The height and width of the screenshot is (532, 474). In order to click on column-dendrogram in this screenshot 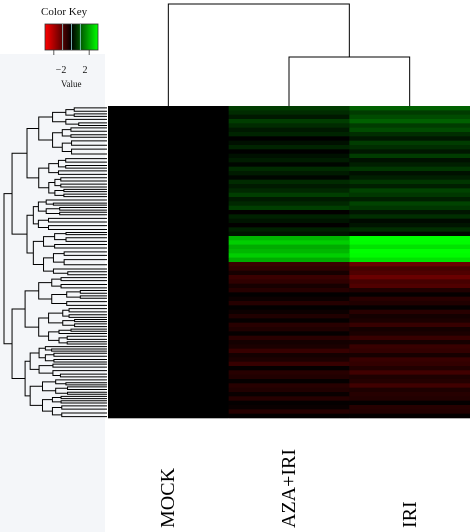, I will do `click(289, 54)`.